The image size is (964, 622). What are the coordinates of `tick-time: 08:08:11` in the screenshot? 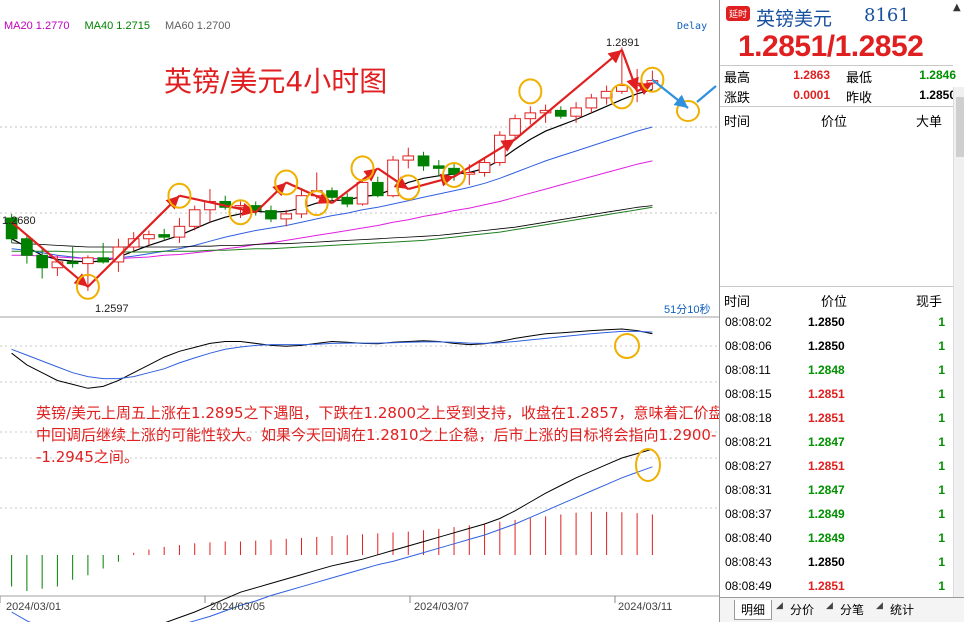 It's located at (748, 370).